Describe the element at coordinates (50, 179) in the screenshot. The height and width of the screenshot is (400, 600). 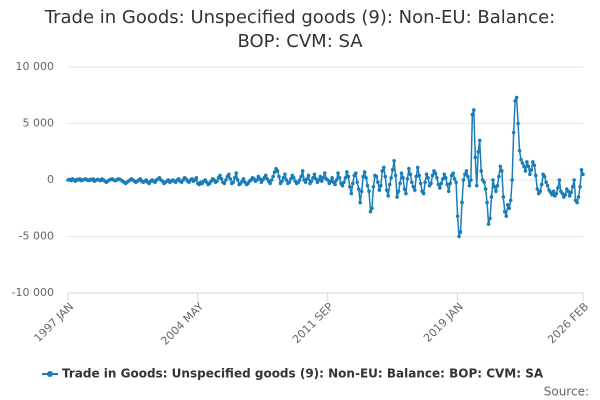
I see `y-tick-label: 0` at that location.